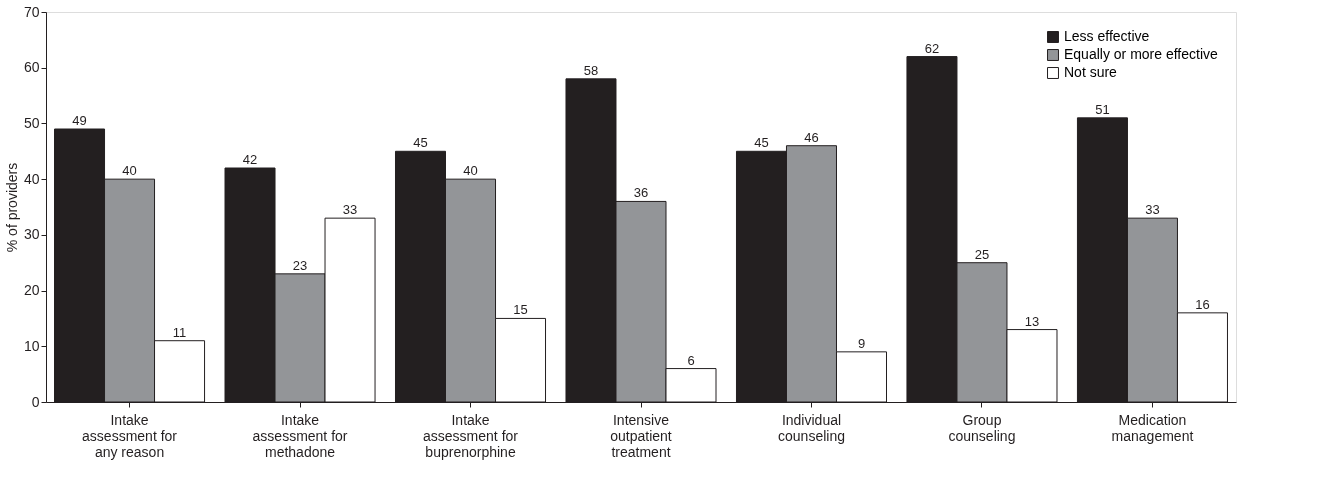 This screenshot has height=489, width=1326. I want to click on y-tick-label: 20, so click(31, 290).